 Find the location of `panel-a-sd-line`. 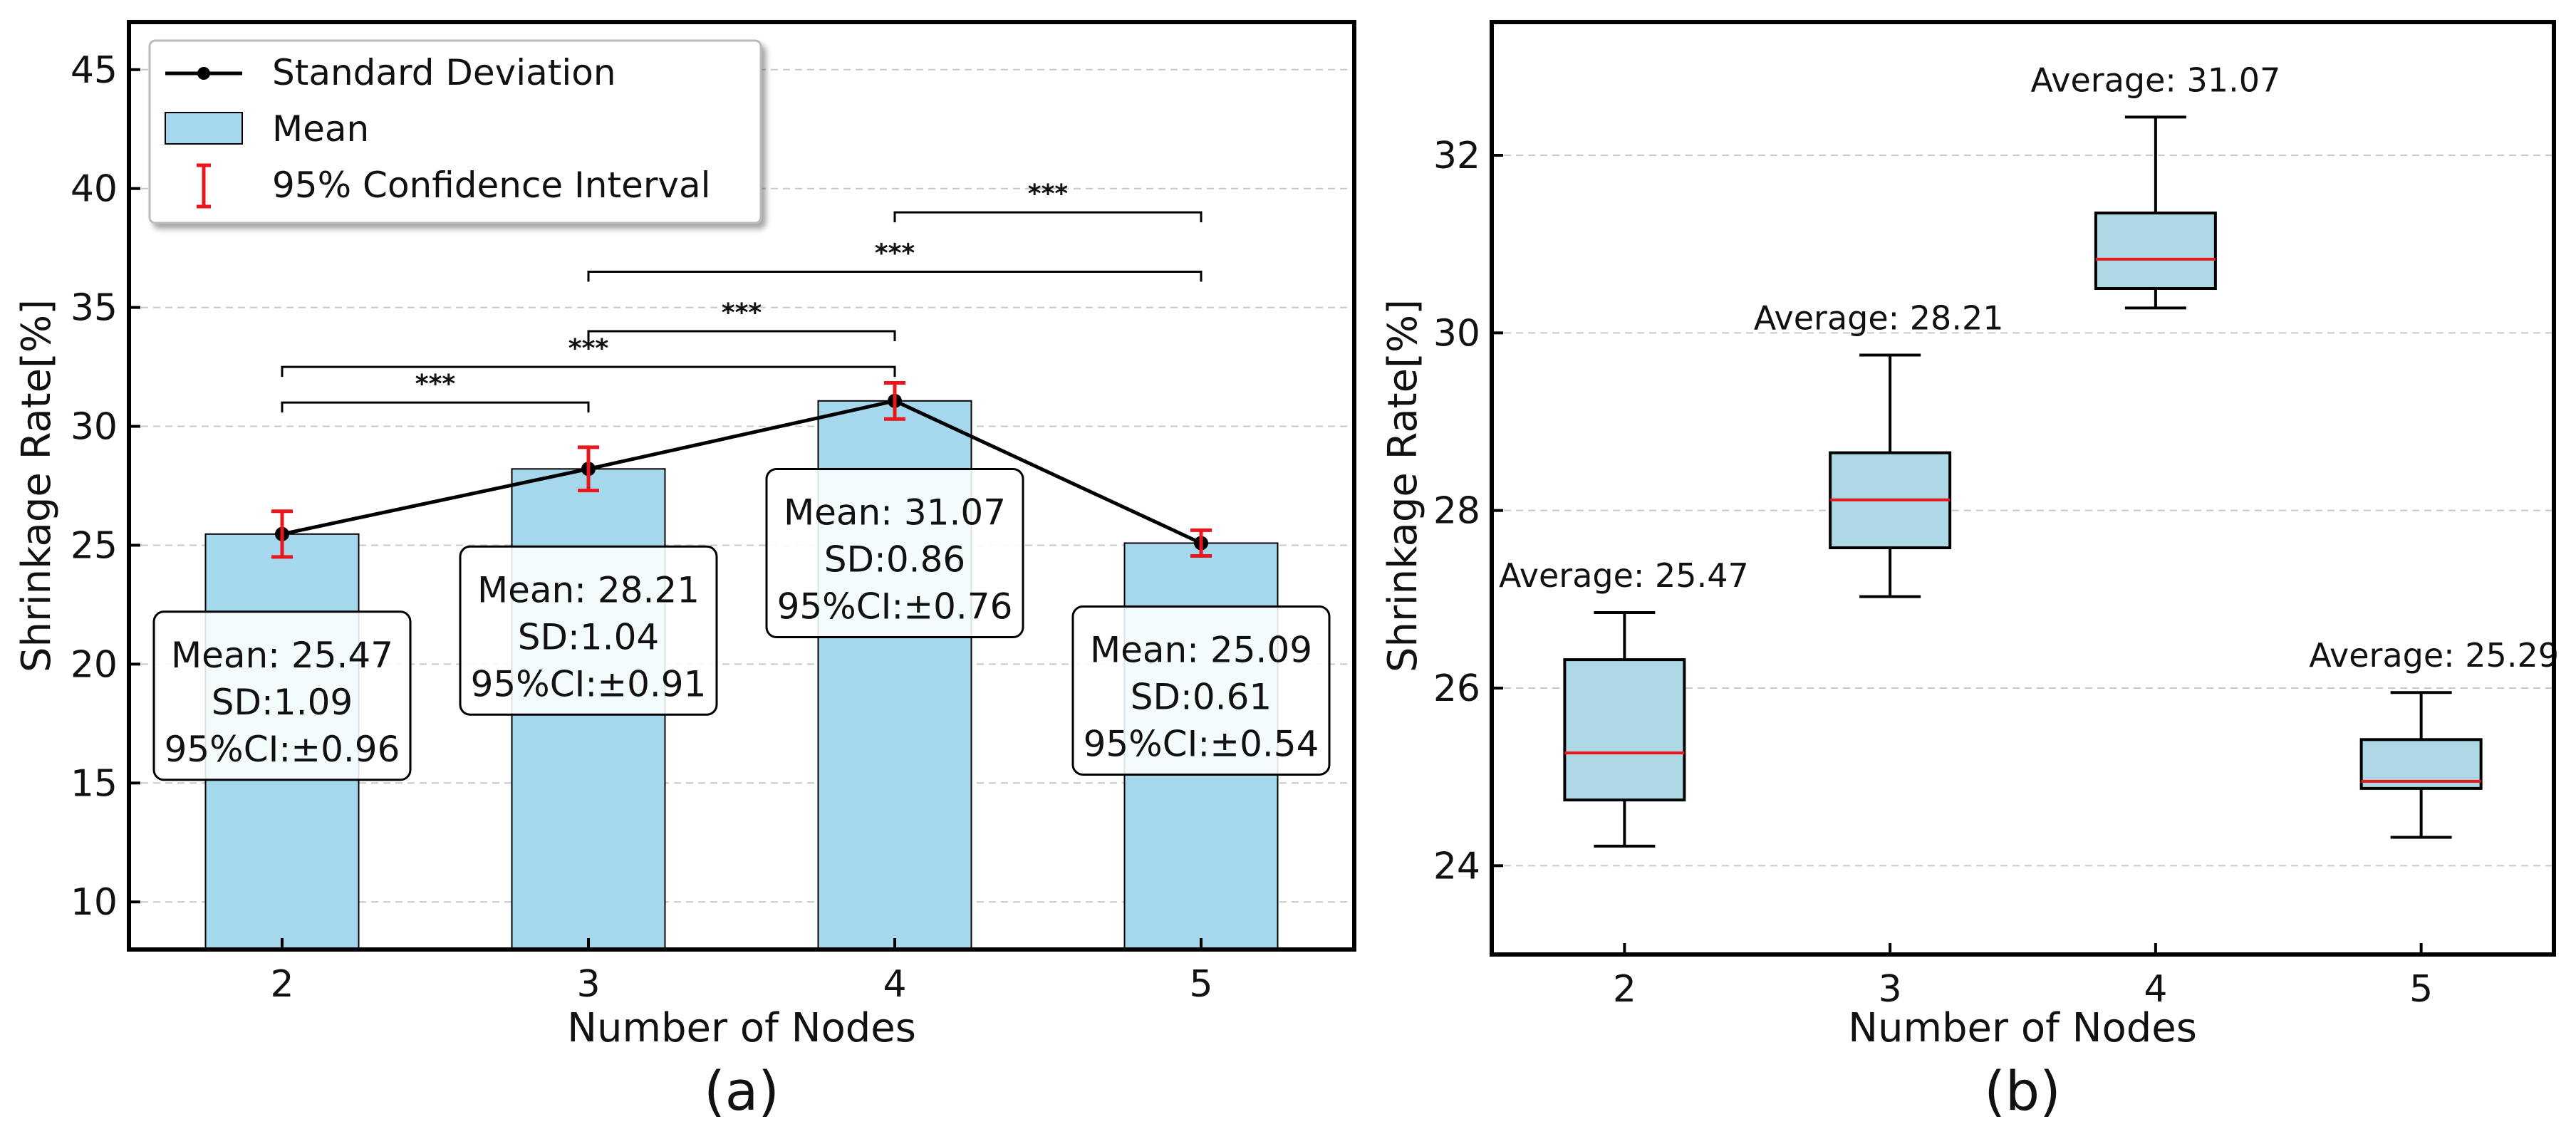

panel-a-sd-line is located at coordinates (741, 472).